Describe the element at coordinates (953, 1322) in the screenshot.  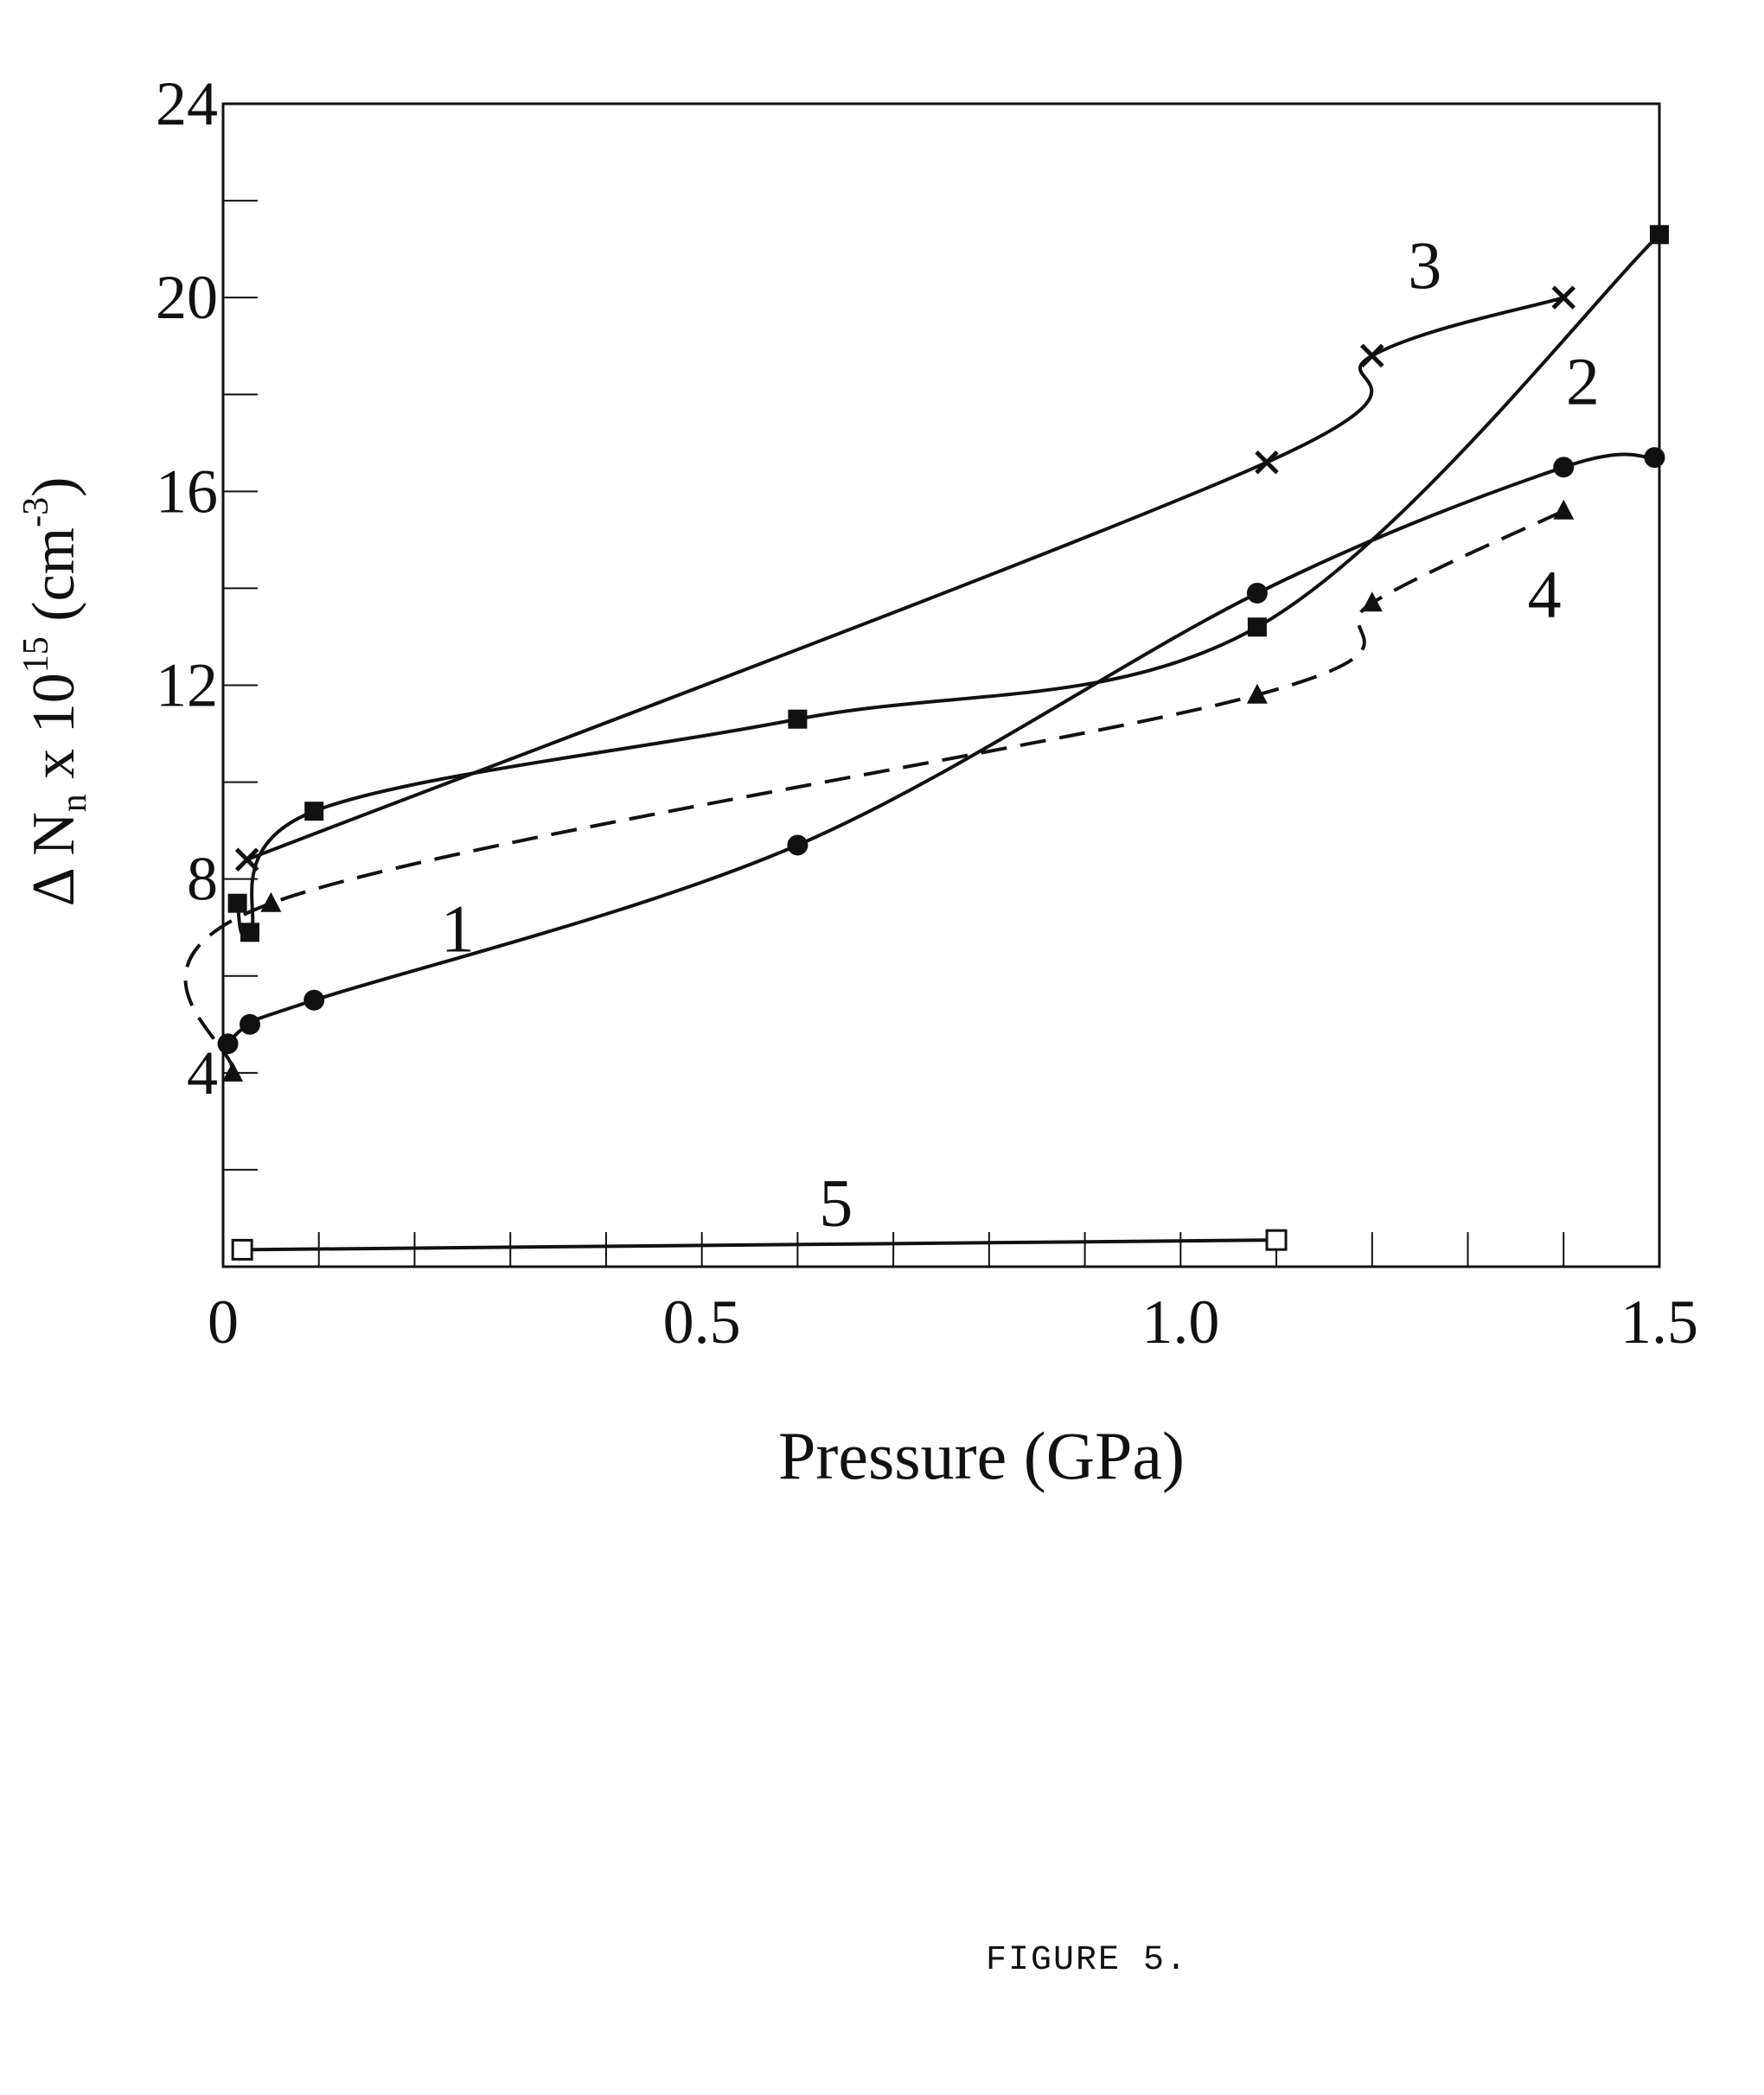
I see `x-tick-labels: 0 0.5 1.0 1.5` at that location.